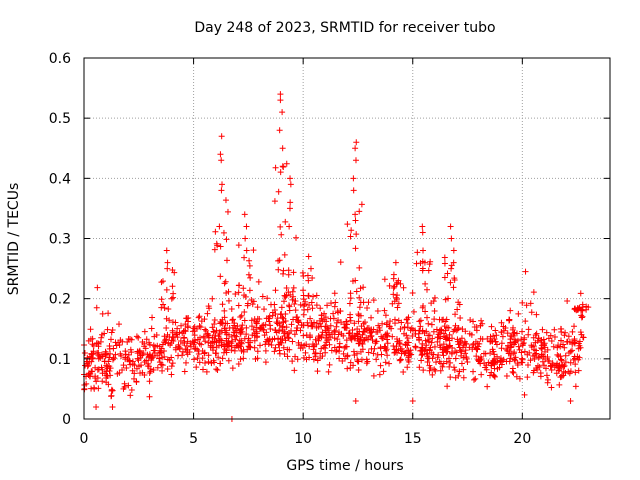  I want to click on x-tick-label: 0, so click(84, 439).